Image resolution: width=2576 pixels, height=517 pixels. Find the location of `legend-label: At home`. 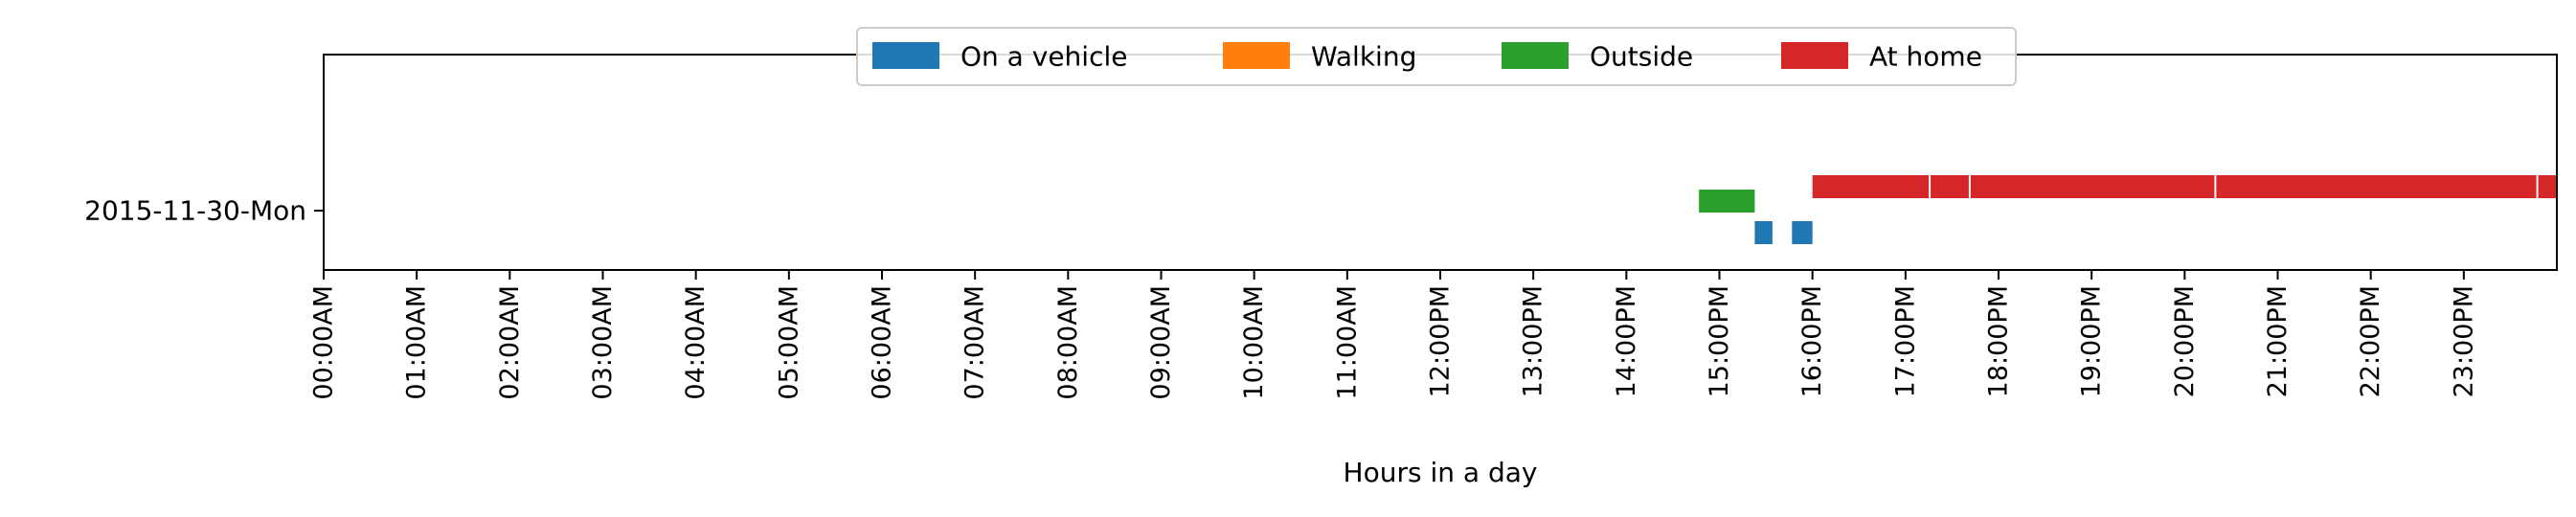

legend-label: At home is located at coordinates (1925, 57).